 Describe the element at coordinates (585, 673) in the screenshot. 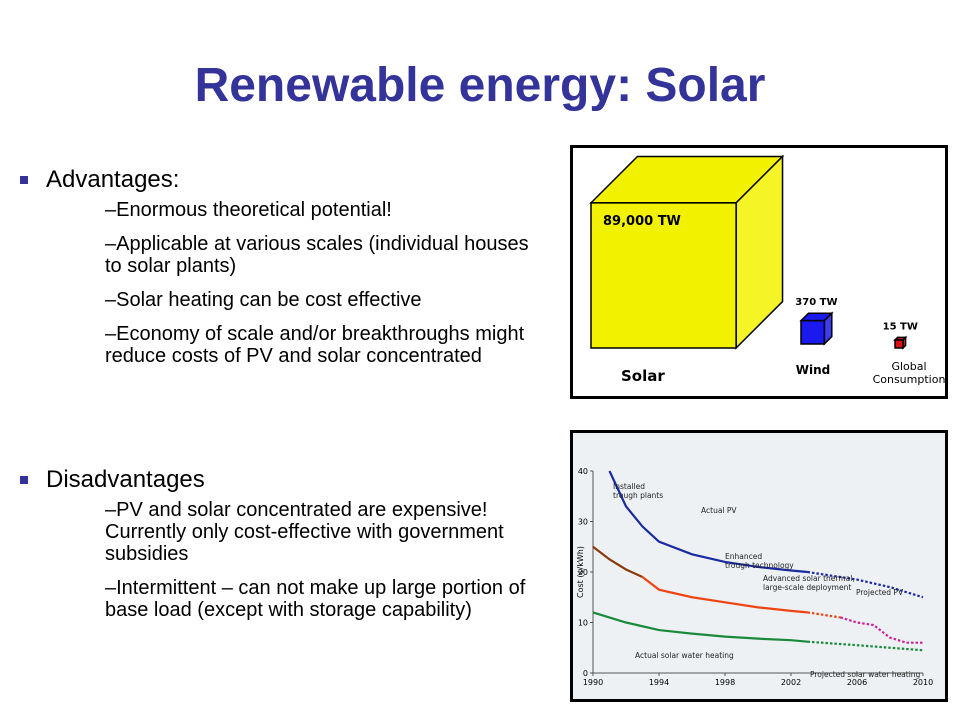

I see `y-tick-label: 0` at that location.